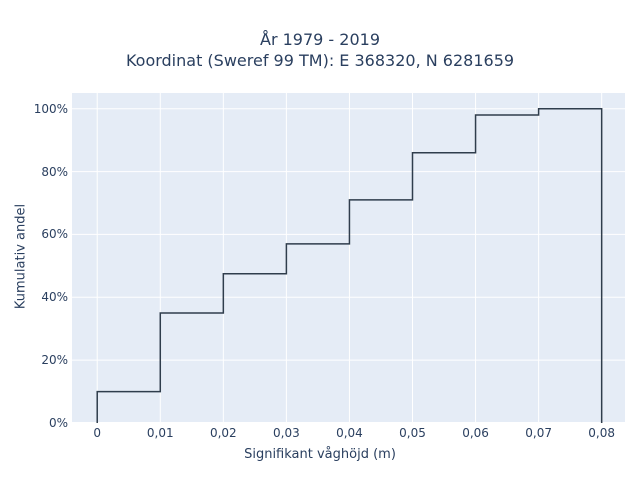 Image resolution: width=640 pixels, height=480 pixels. Describe the element at coordinates (54, 297) in the screenshot. I see `y-tick-label: 40%` at that location.